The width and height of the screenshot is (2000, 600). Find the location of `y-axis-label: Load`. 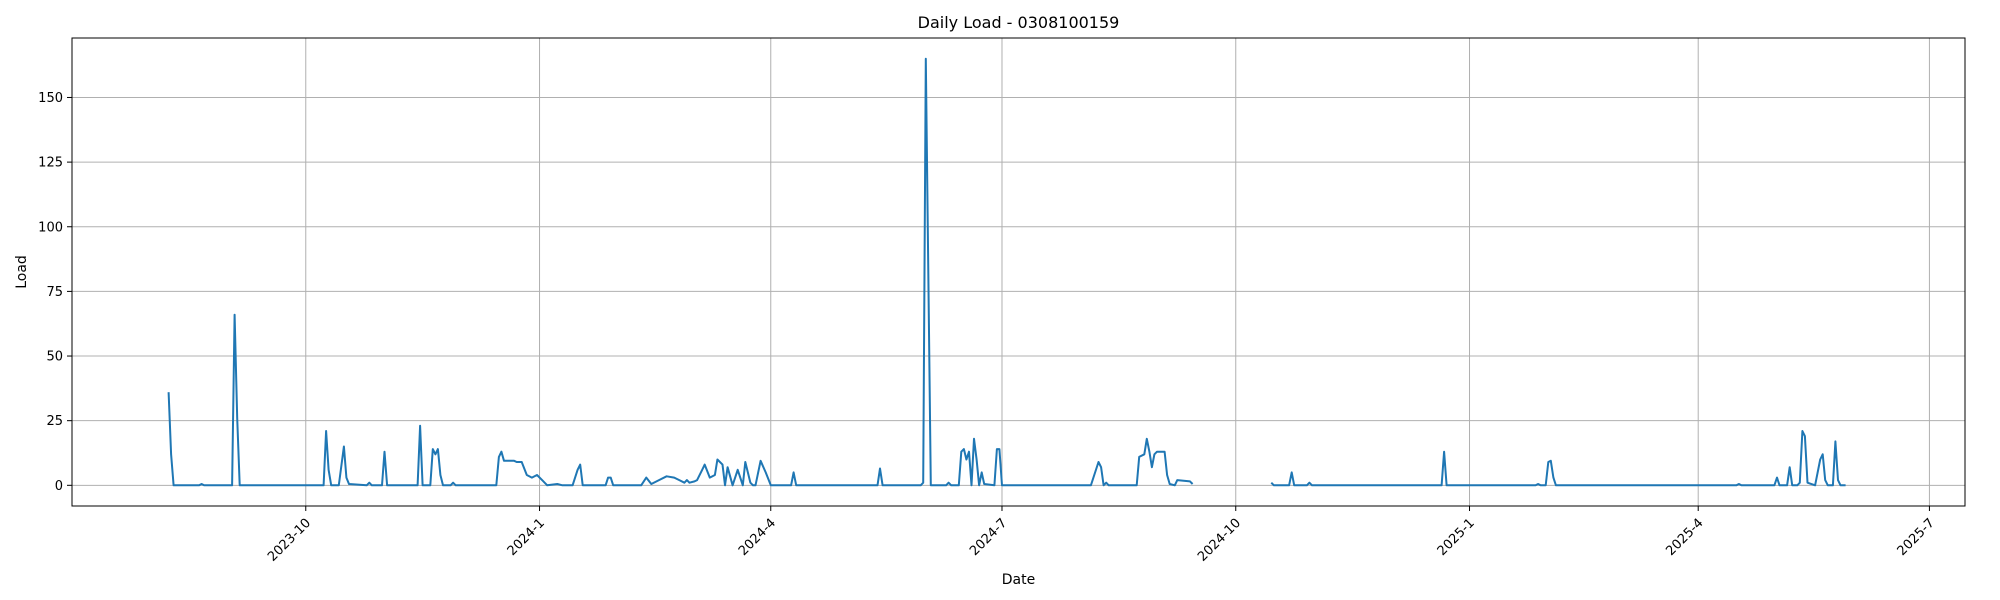

y-axis-label: Load is located at coordinates (22, 272).